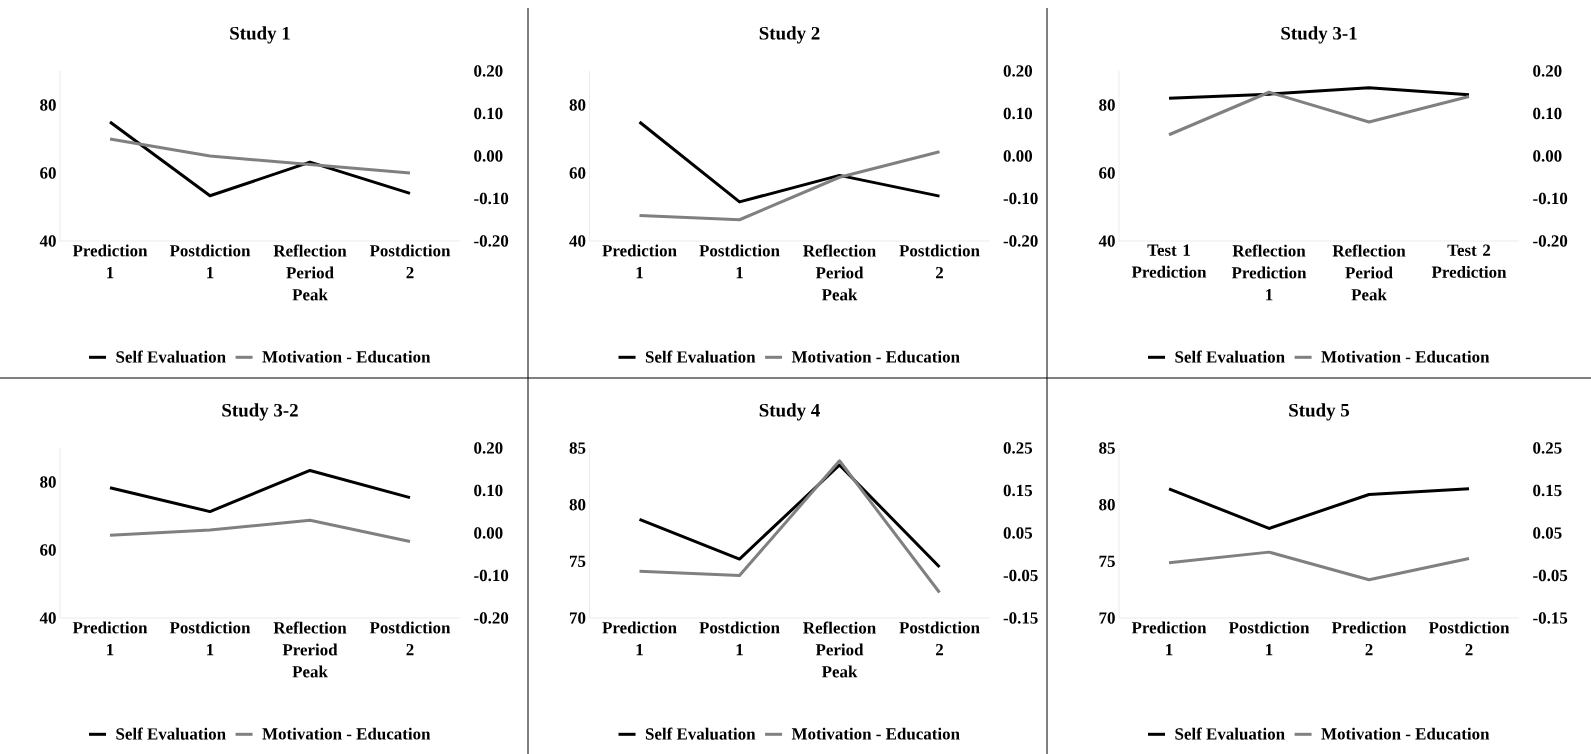  What do you see at coordinates (260, 412) in the screenshot?
I see `chart-title: Study 3-2` at bounding box center [260, 412].